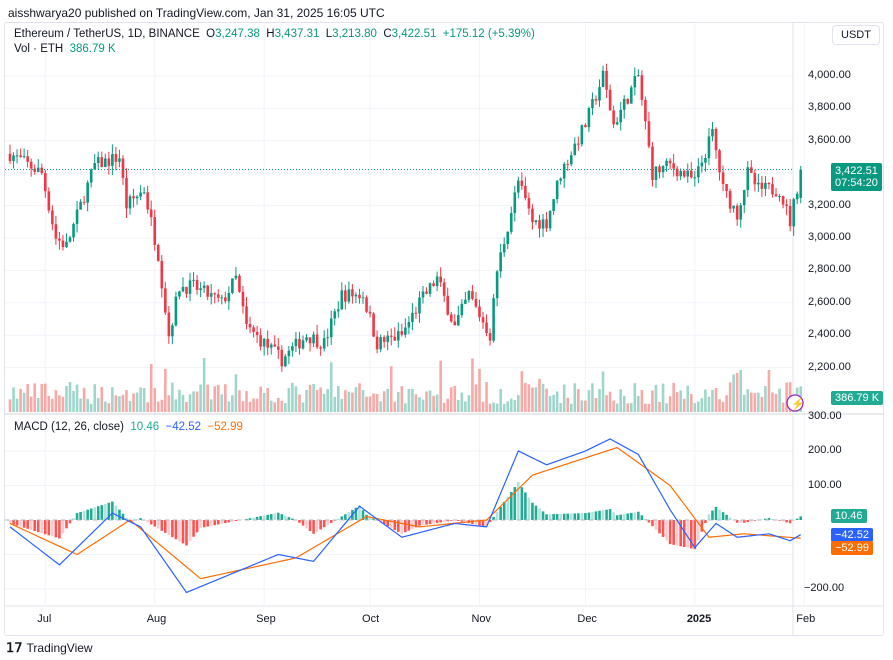 This screenshot has height=660, width=893. What do you see at coordinates (69, 427) in the screenshot?
I see `macd-label: MACD (12, 26, close)` at bounding box center [69, 427].